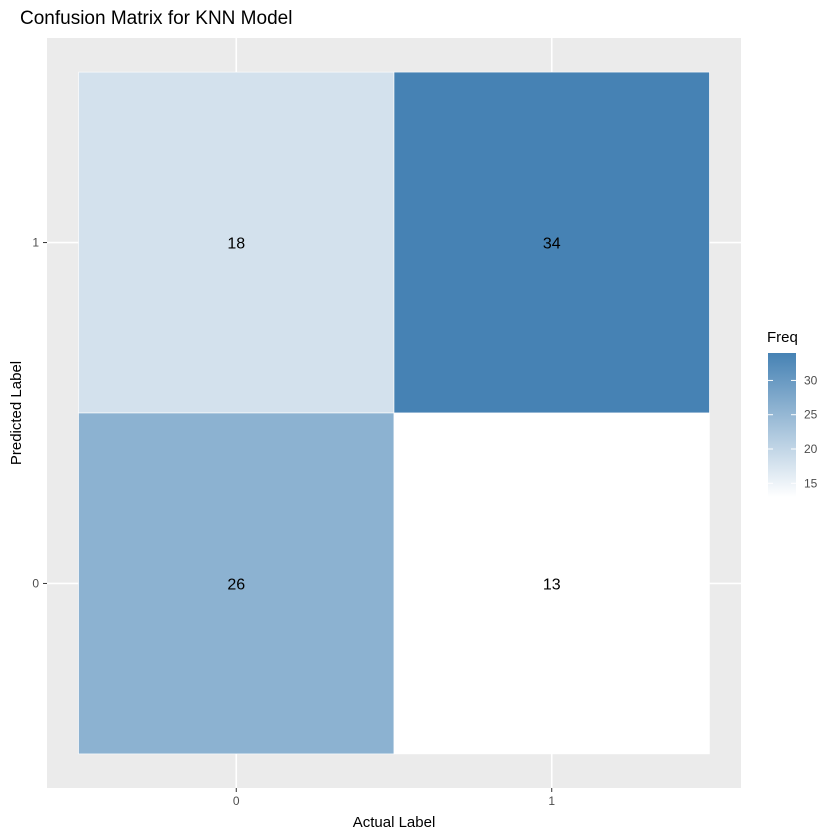 The height and width of the screenshot is (840, 840). I want to click on cell-value-label: 34, so click(552, 244).